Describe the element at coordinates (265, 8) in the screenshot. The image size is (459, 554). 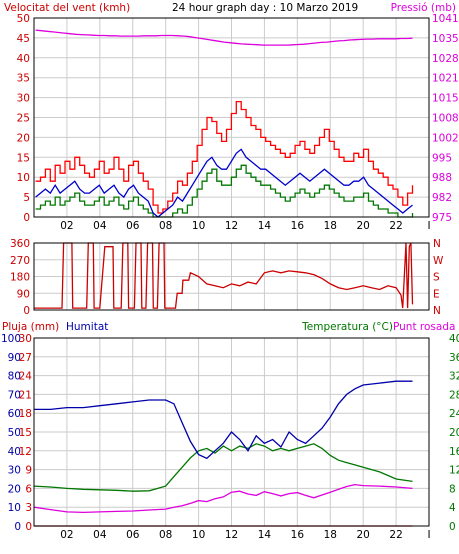
I see `graph-title: 24 hour graph day : 10 Marzo 2019` at that location.